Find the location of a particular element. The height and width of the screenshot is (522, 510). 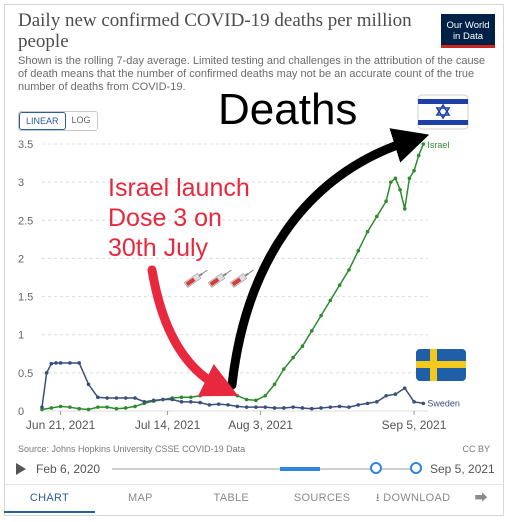

y-tick-label: 3 is located at coordinates (21, 183).